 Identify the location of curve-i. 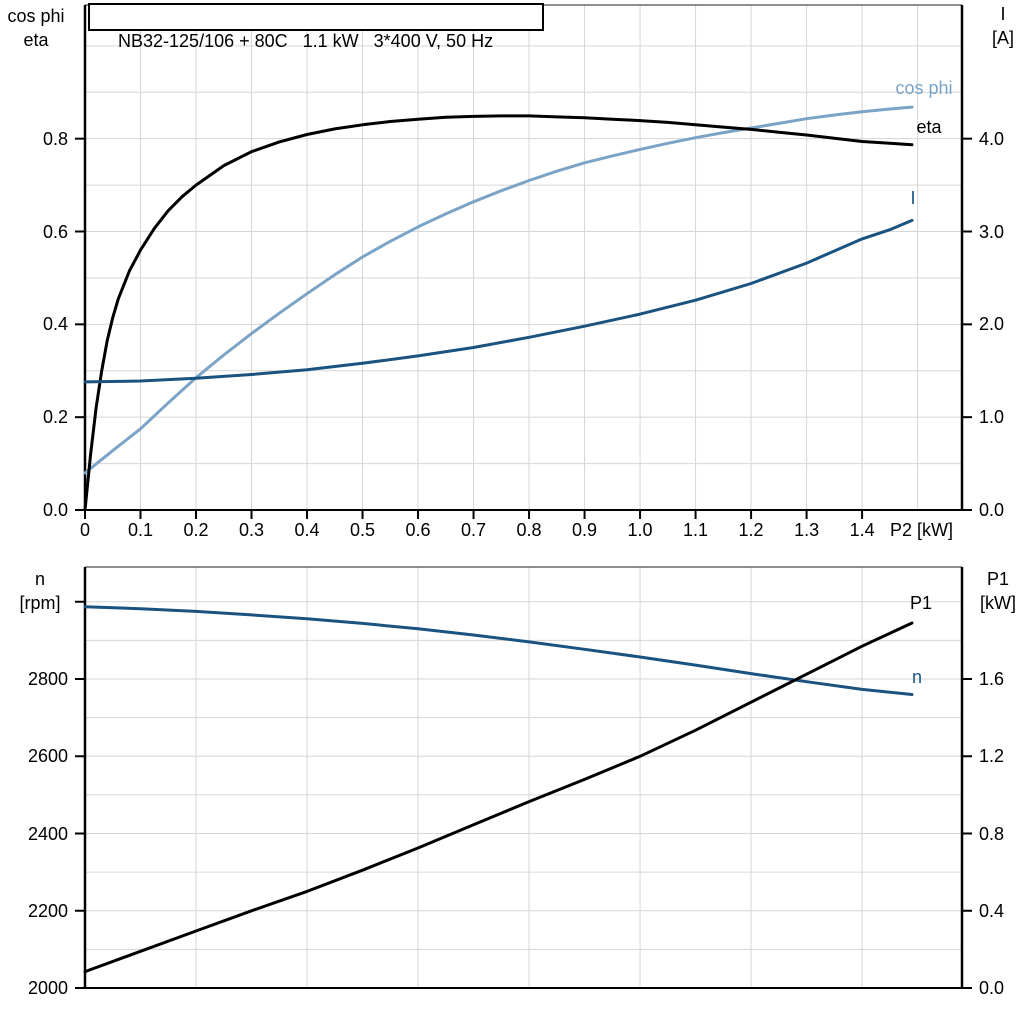
(498, 301).